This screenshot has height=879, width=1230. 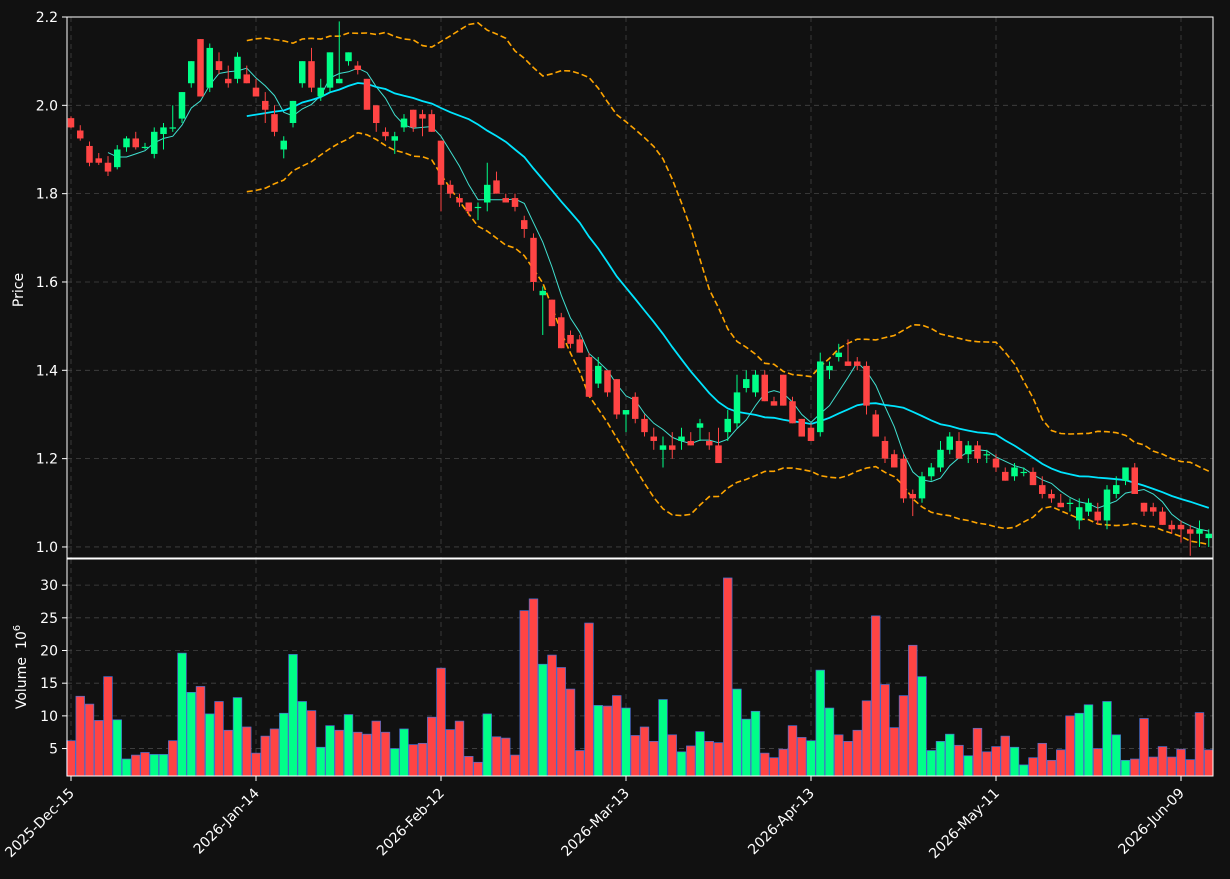 I want to click on volume-tick-label: 25, so click(x=49, y=619).